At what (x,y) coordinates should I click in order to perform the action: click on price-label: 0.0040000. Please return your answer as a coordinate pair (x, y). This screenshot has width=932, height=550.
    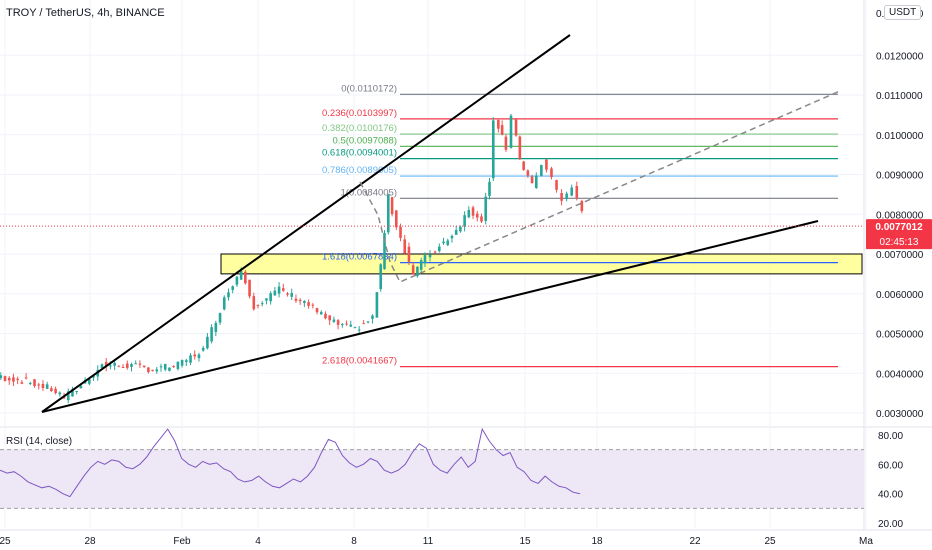
    Looking at the image, I should click on (900, 374).